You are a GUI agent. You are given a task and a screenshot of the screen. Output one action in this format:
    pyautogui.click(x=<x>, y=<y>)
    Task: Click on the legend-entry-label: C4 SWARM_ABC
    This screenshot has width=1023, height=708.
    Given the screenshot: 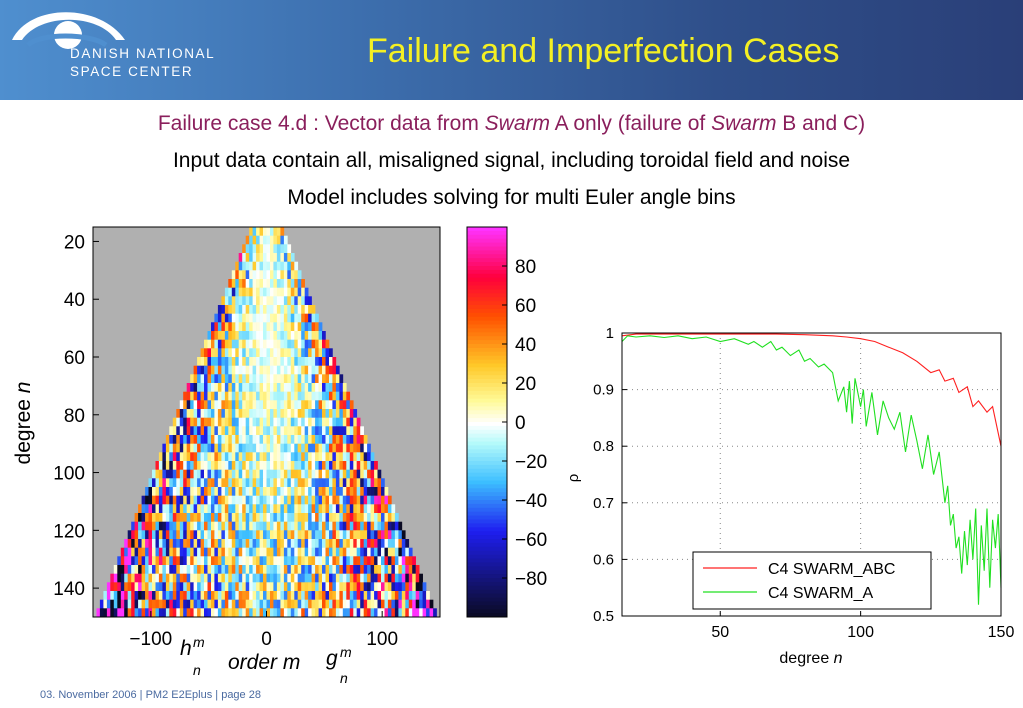 What is the action you would take?
    pyautogui.click(x=831, y=569)
    